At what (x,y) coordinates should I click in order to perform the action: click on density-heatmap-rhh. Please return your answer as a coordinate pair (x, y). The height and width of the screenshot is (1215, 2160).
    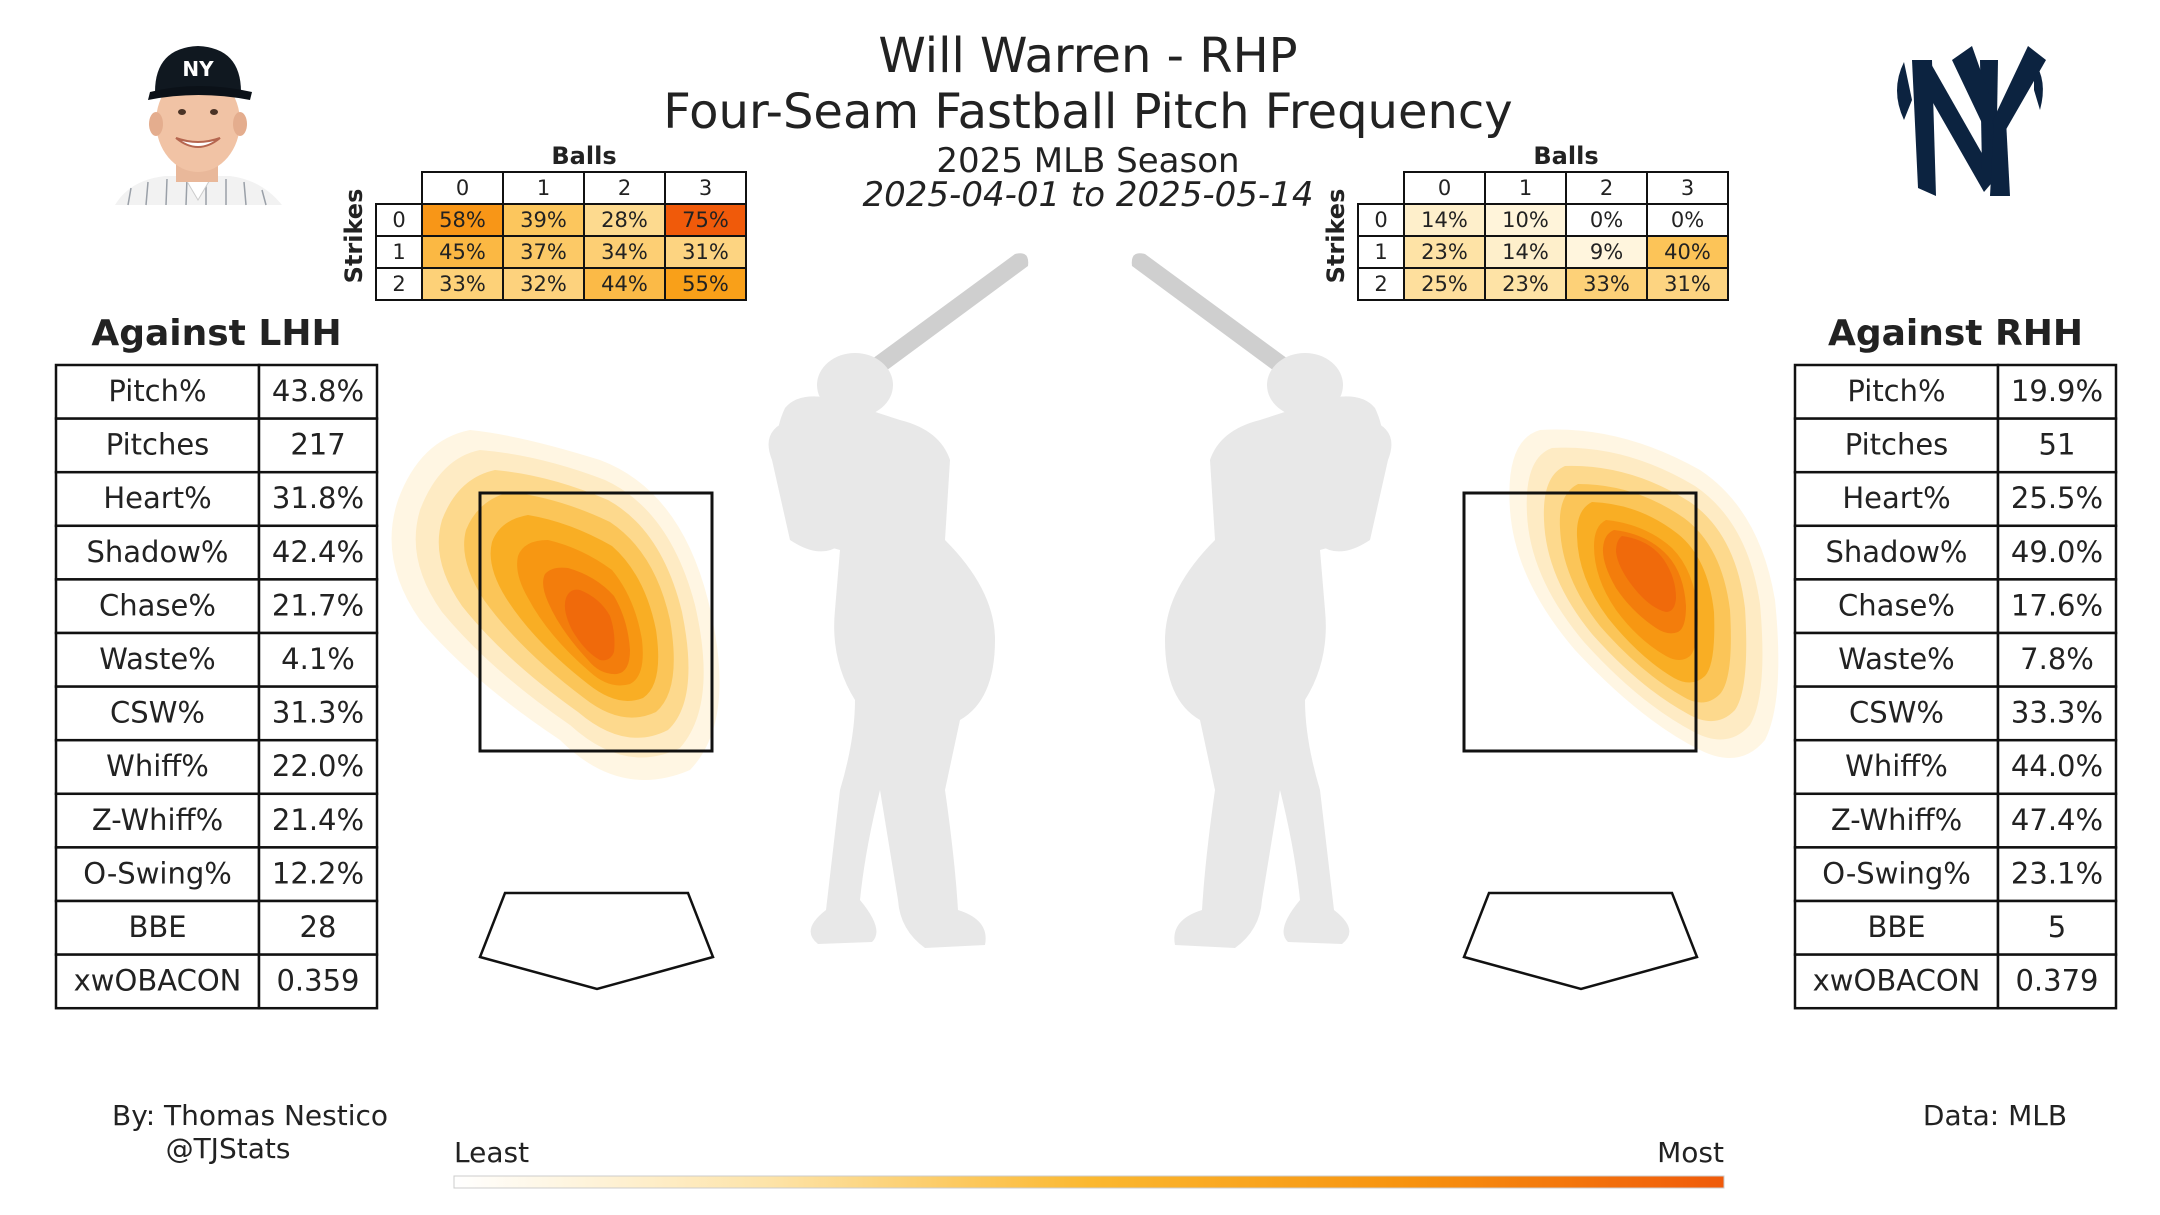
    Looking at the image, I should click on (1644, 593).